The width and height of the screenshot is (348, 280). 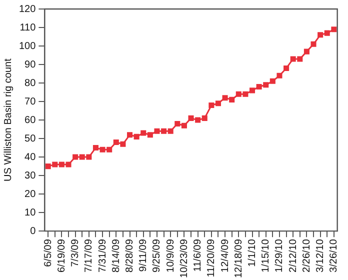 I want to click on x-tick-label: 12/18/09, so click(x=238, y=258).